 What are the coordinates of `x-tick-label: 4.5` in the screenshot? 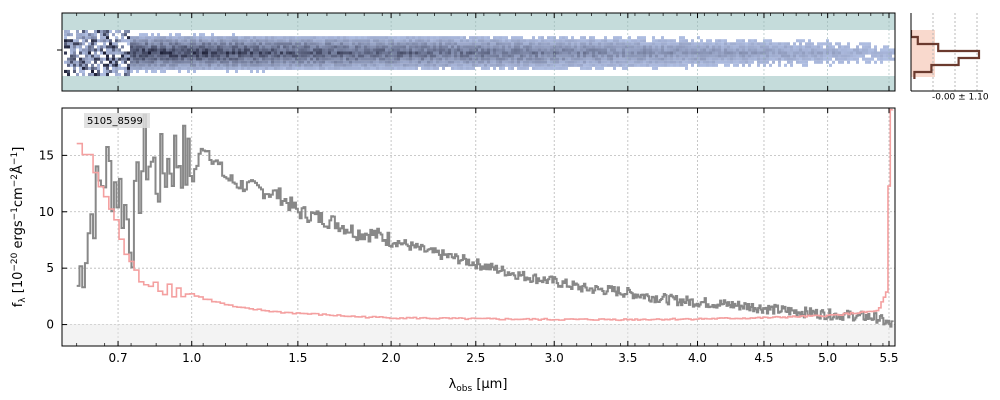 It's located at (763, 358).